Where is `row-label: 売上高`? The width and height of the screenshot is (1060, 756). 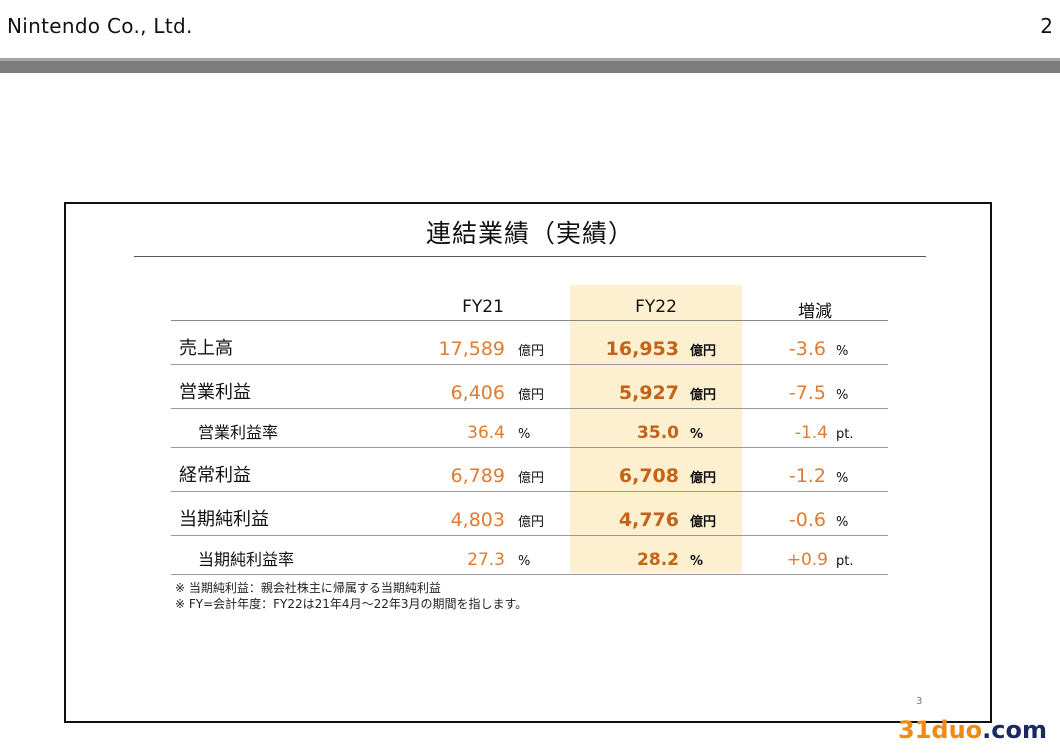
row-label: 売上高 is located at coordinates (206, 348).